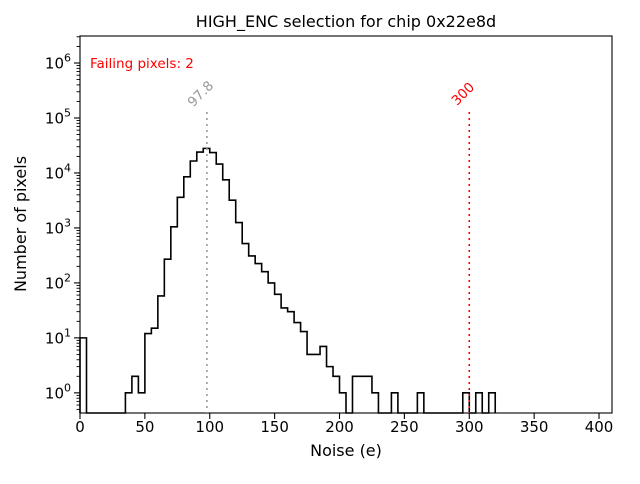 Image resolution: width=640 pixels, height=484 pixels. Describe the element at coordinates (58, 226) in the screenshot. I see `y-tick-label: 10³` at that location.